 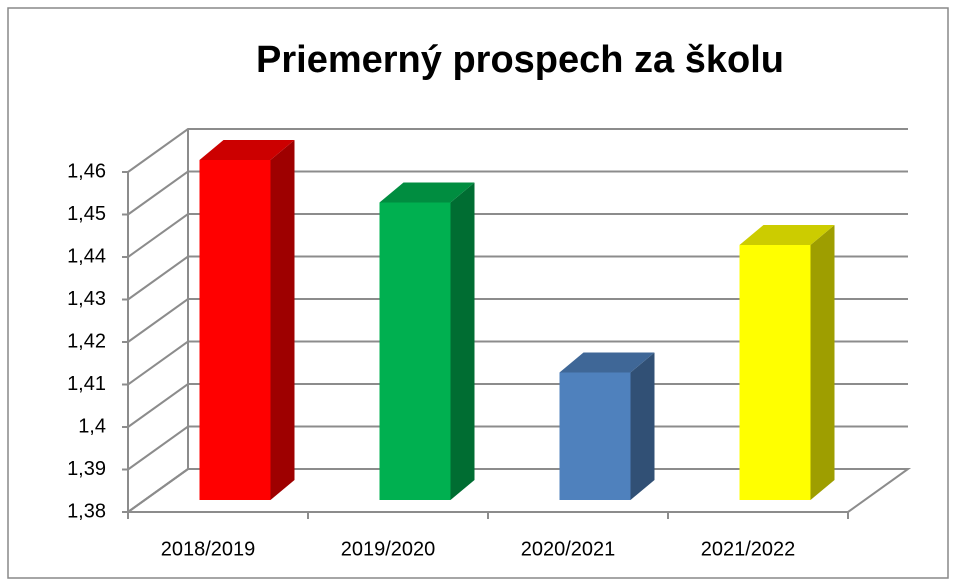 What do you see at coordinates (208, 549) in the screenshot?
I see `x-tick-label: 2018/2019` at bounding box center [208, 549].